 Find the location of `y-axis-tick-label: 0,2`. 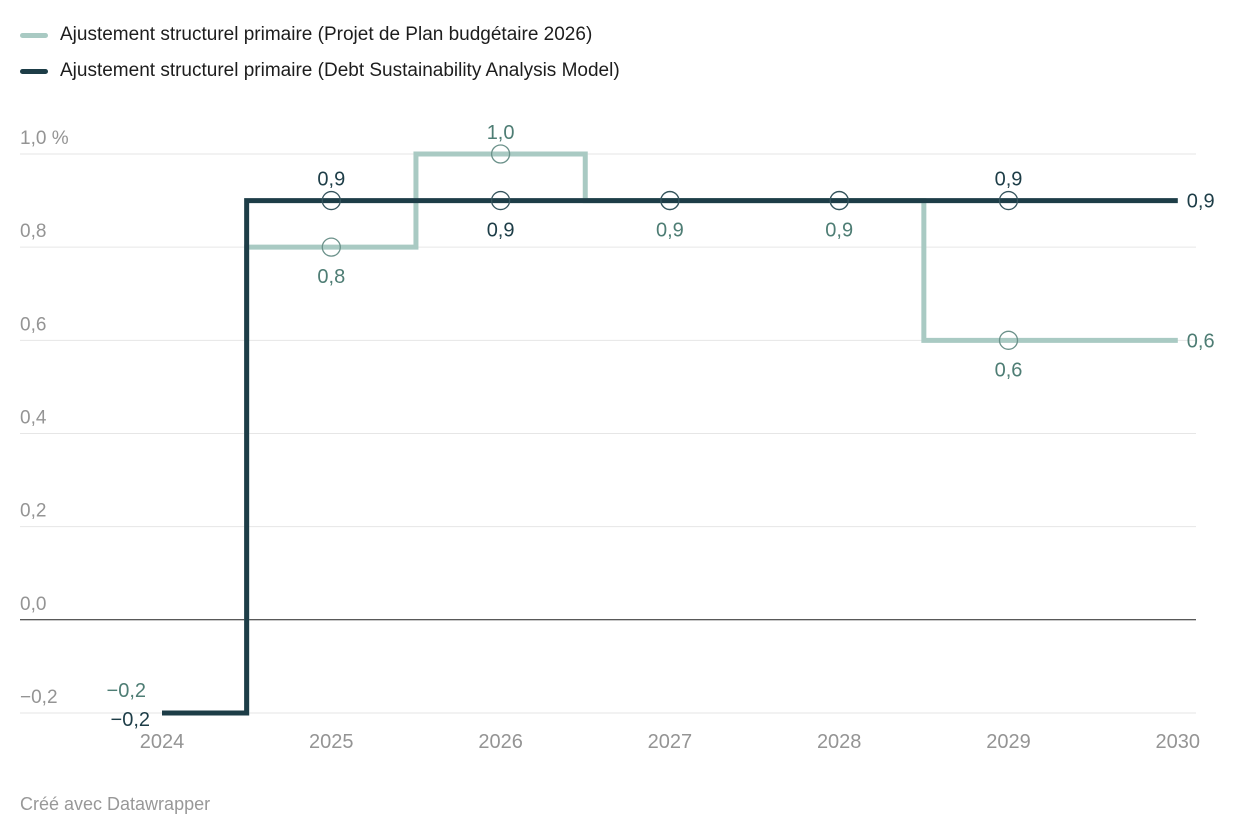

y-axis-tick-label: 0,2 is located at coordinates (33, 511).